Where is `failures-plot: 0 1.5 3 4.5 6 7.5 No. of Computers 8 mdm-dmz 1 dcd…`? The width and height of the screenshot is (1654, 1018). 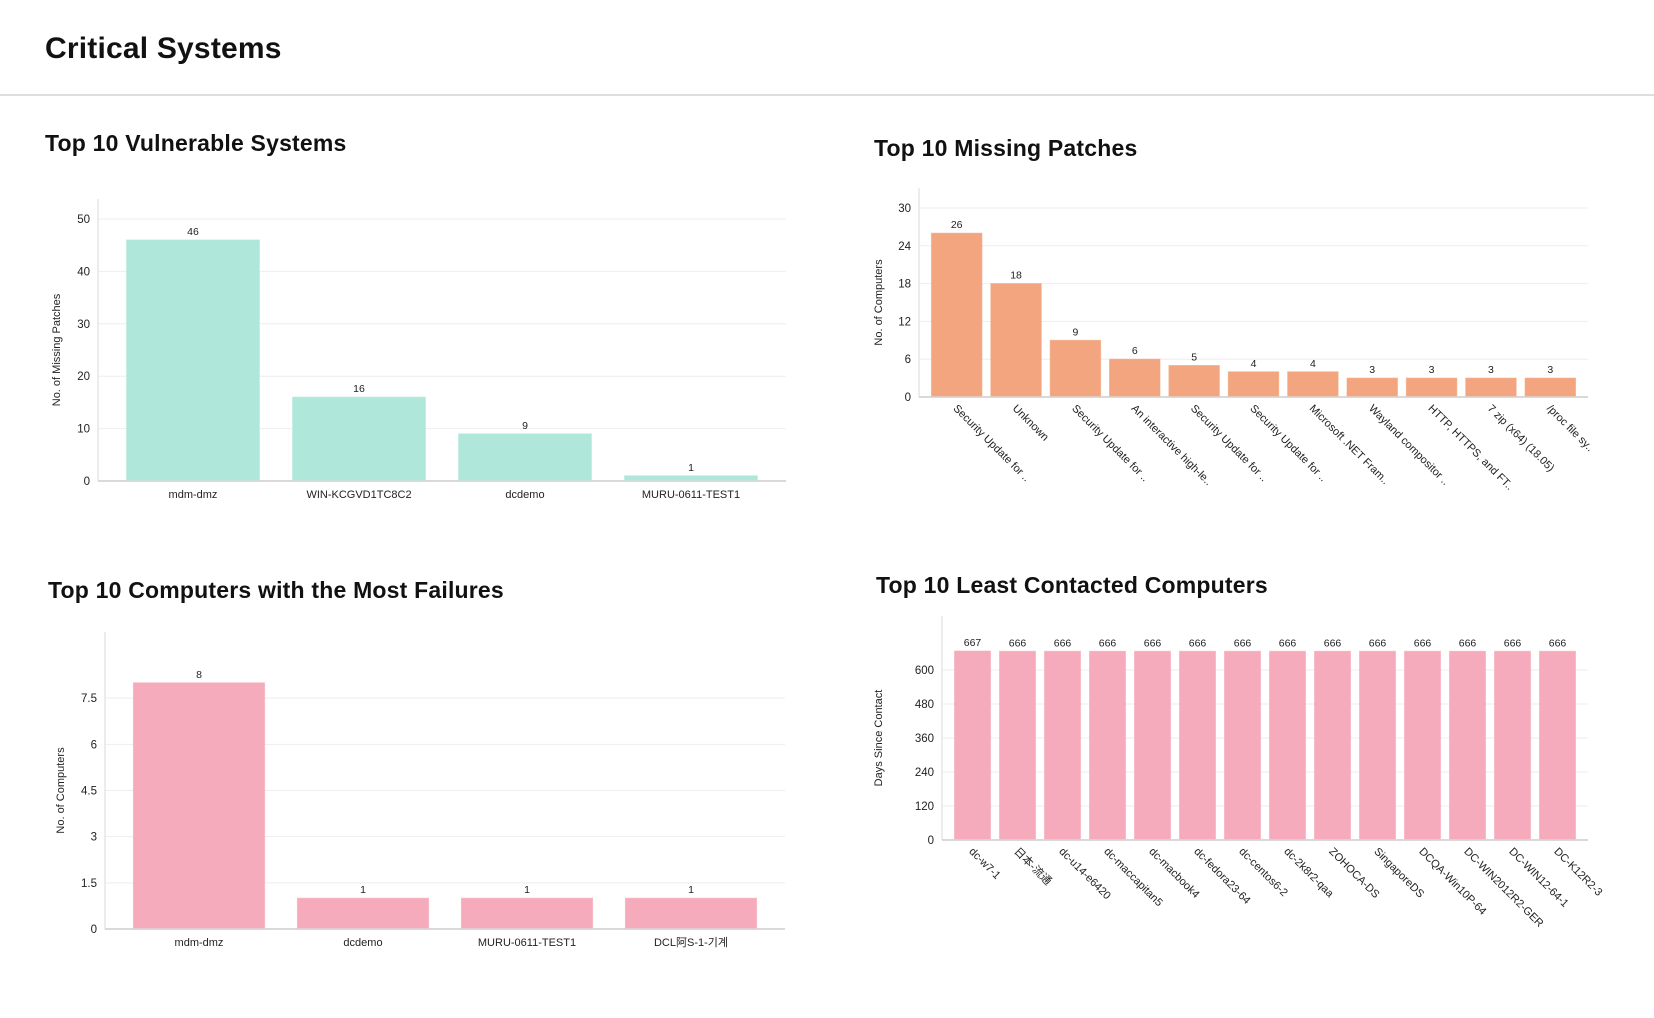 failures-plot: 0 1.5 3 4.5 6 7.5 No. of Computers 8 mdm-dmz 1 dcd… is located at coordinates (420, 790).